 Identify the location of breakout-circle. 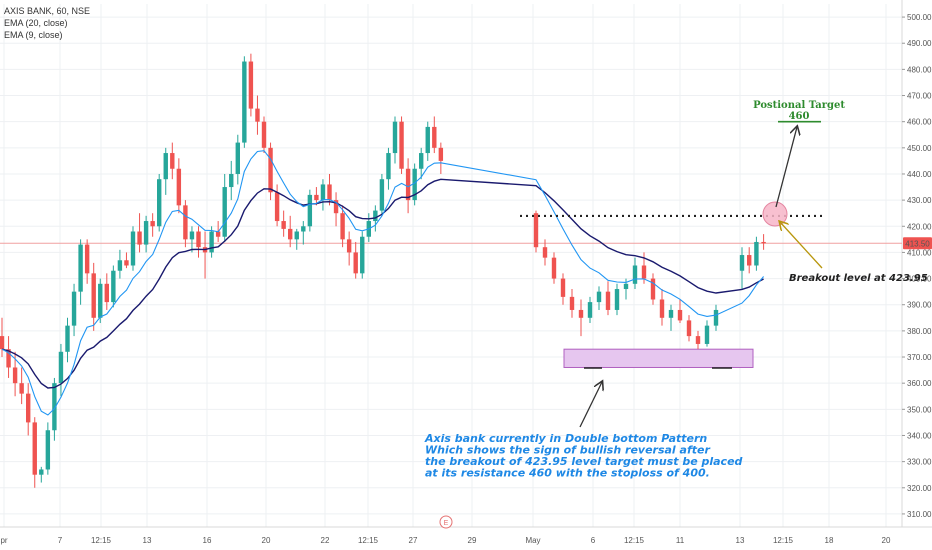
(775, 214).